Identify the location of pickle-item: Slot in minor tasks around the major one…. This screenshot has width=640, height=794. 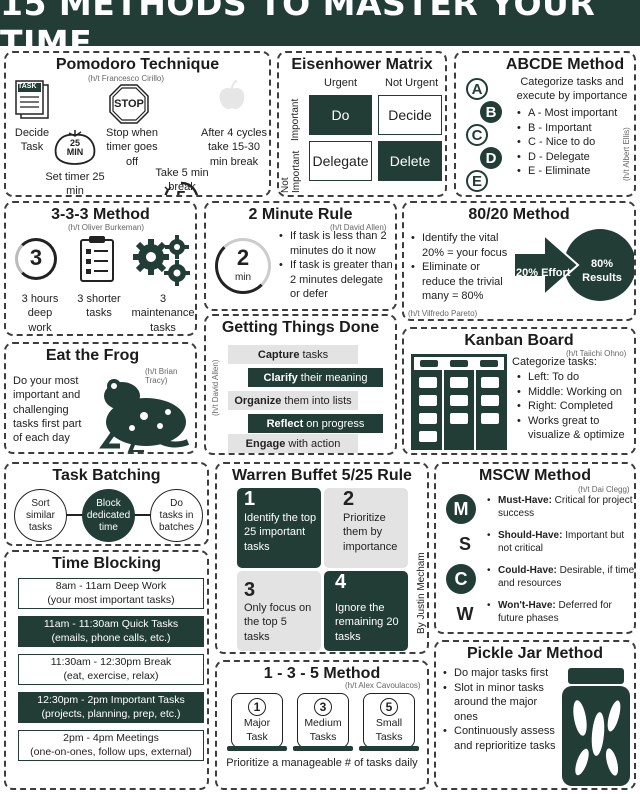
(502, 703).